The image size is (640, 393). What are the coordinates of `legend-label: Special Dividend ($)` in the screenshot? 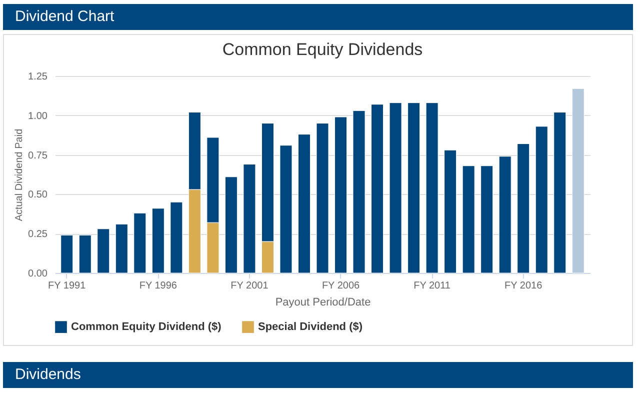 It's located at (310, 327).